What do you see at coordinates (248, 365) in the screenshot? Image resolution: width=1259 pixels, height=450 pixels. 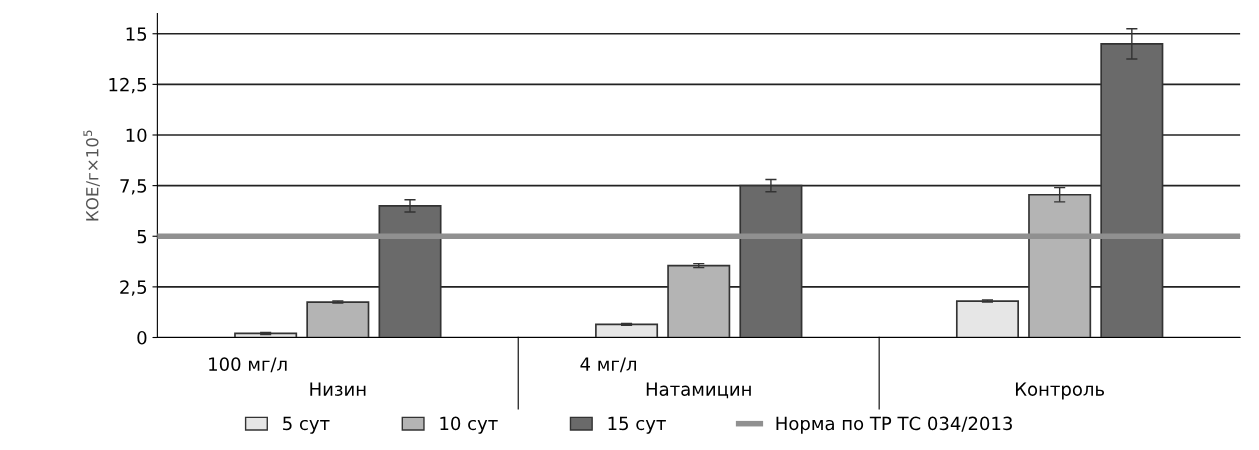 I see `text: 100 мг/л` at bounding box center [248, 365].